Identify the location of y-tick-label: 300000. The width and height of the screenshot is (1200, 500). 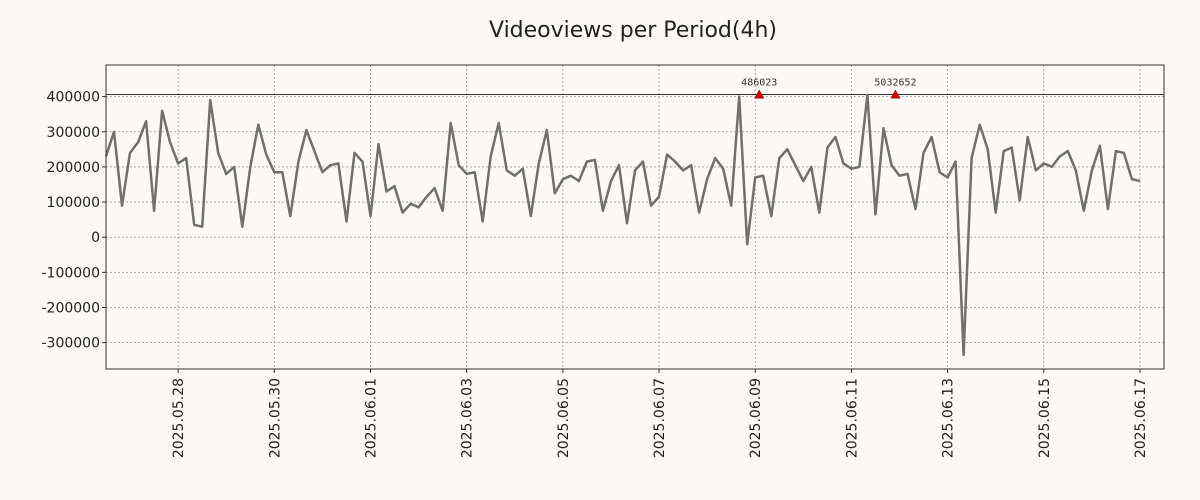
(73, 133).